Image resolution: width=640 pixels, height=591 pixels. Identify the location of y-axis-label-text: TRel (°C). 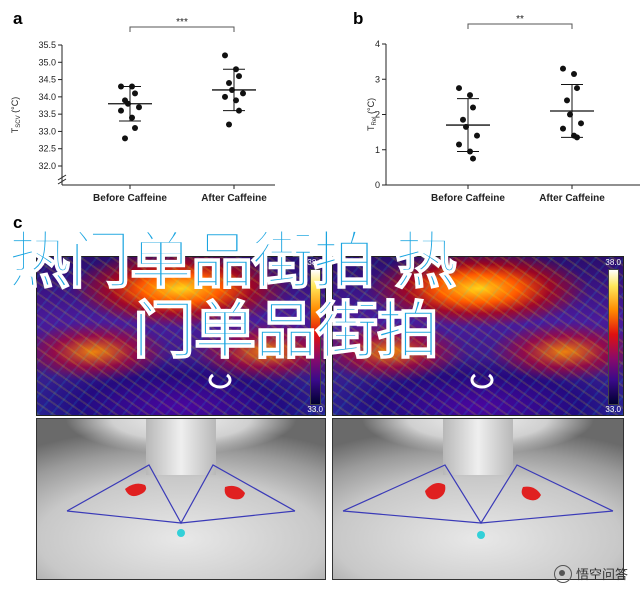
(372, 114).